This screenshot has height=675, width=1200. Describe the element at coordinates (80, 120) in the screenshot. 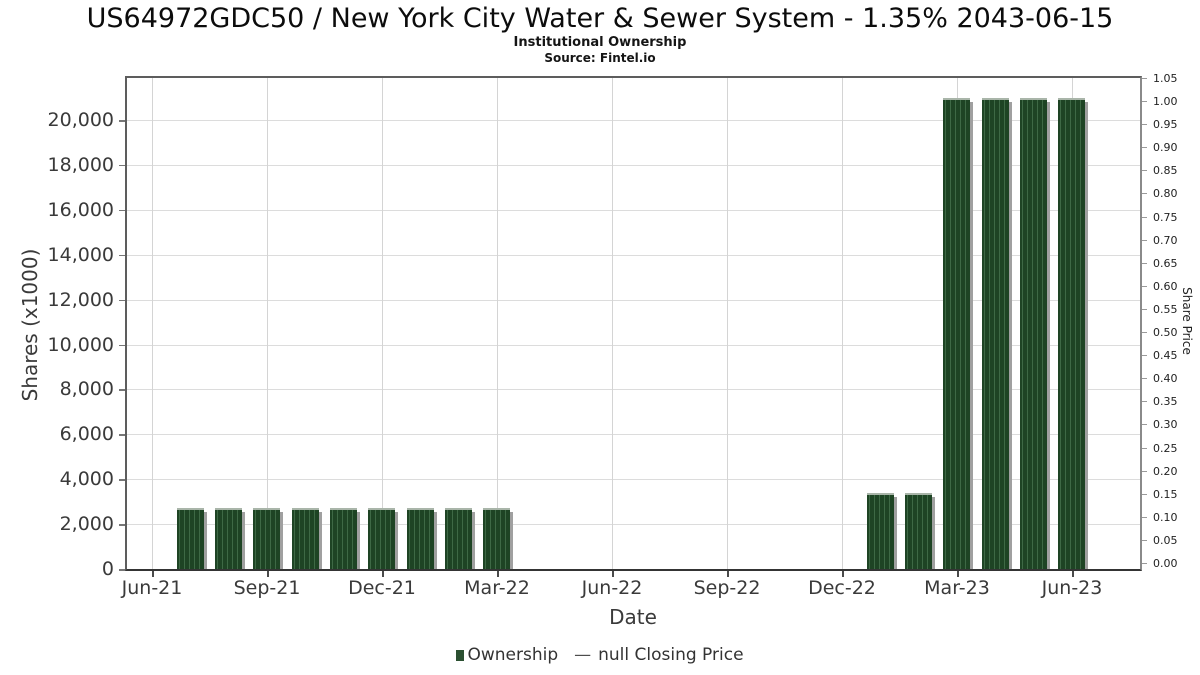

I see `y-left-tick-label: 20,000` at that location.